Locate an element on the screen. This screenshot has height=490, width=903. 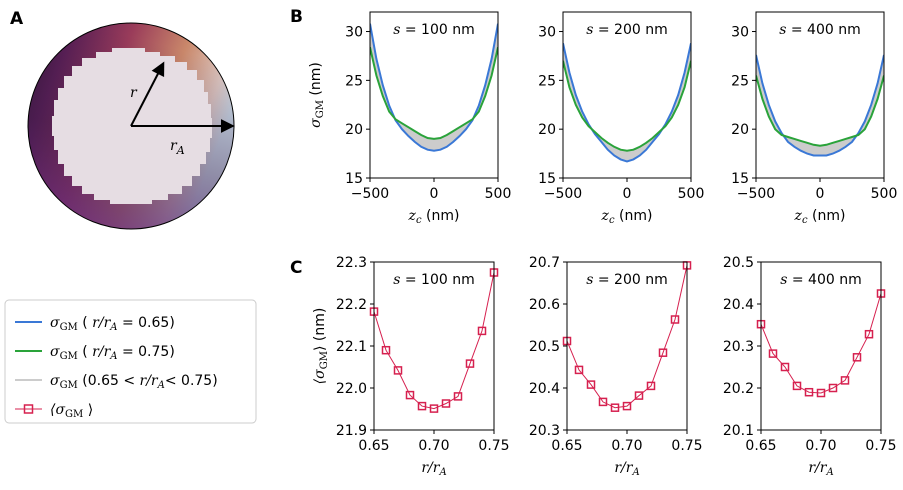
legend-label: σGM ( r/rA = 0.65) is located at coordinates (112, 324).